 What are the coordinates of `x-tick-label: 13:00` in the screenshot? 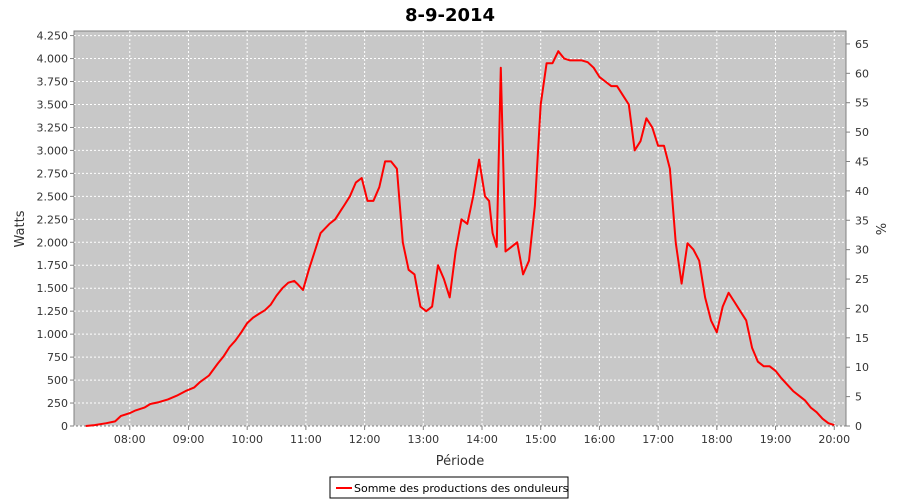 It's located at (423, 439).